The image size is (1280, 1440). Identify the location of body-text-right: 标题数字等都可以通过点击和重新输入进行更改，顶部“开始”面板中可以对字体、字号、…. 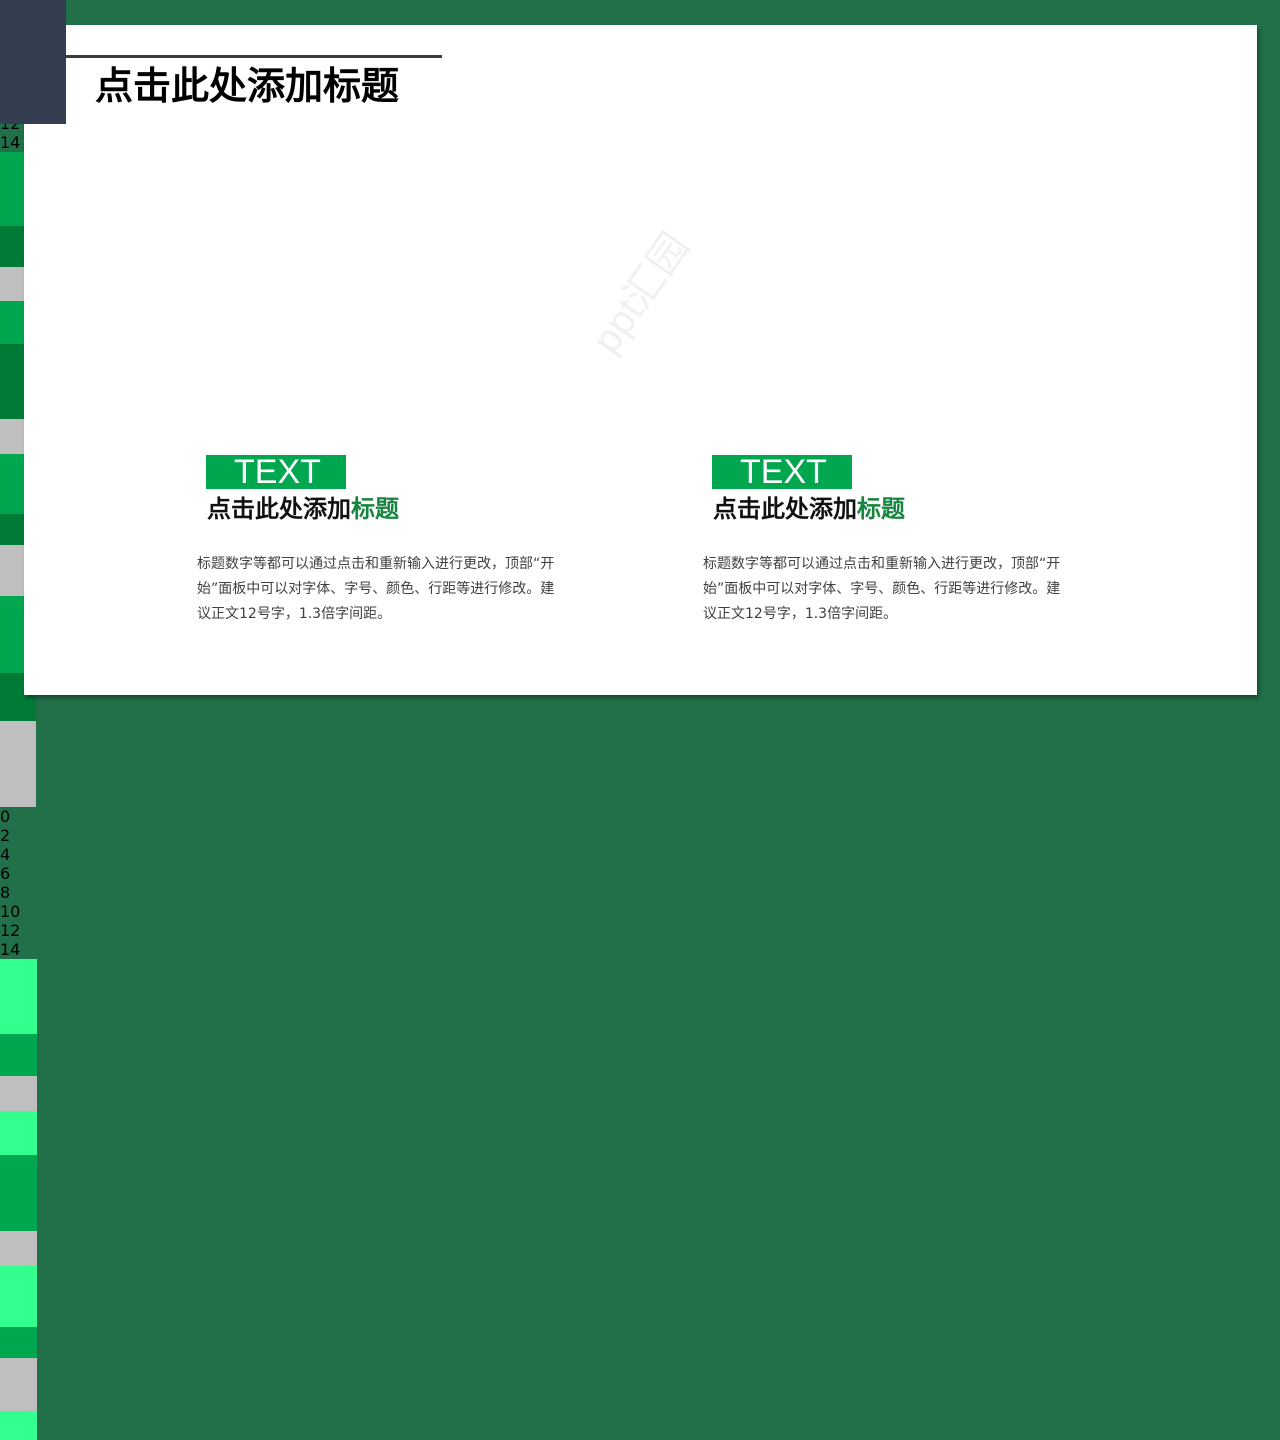
(882, 589).